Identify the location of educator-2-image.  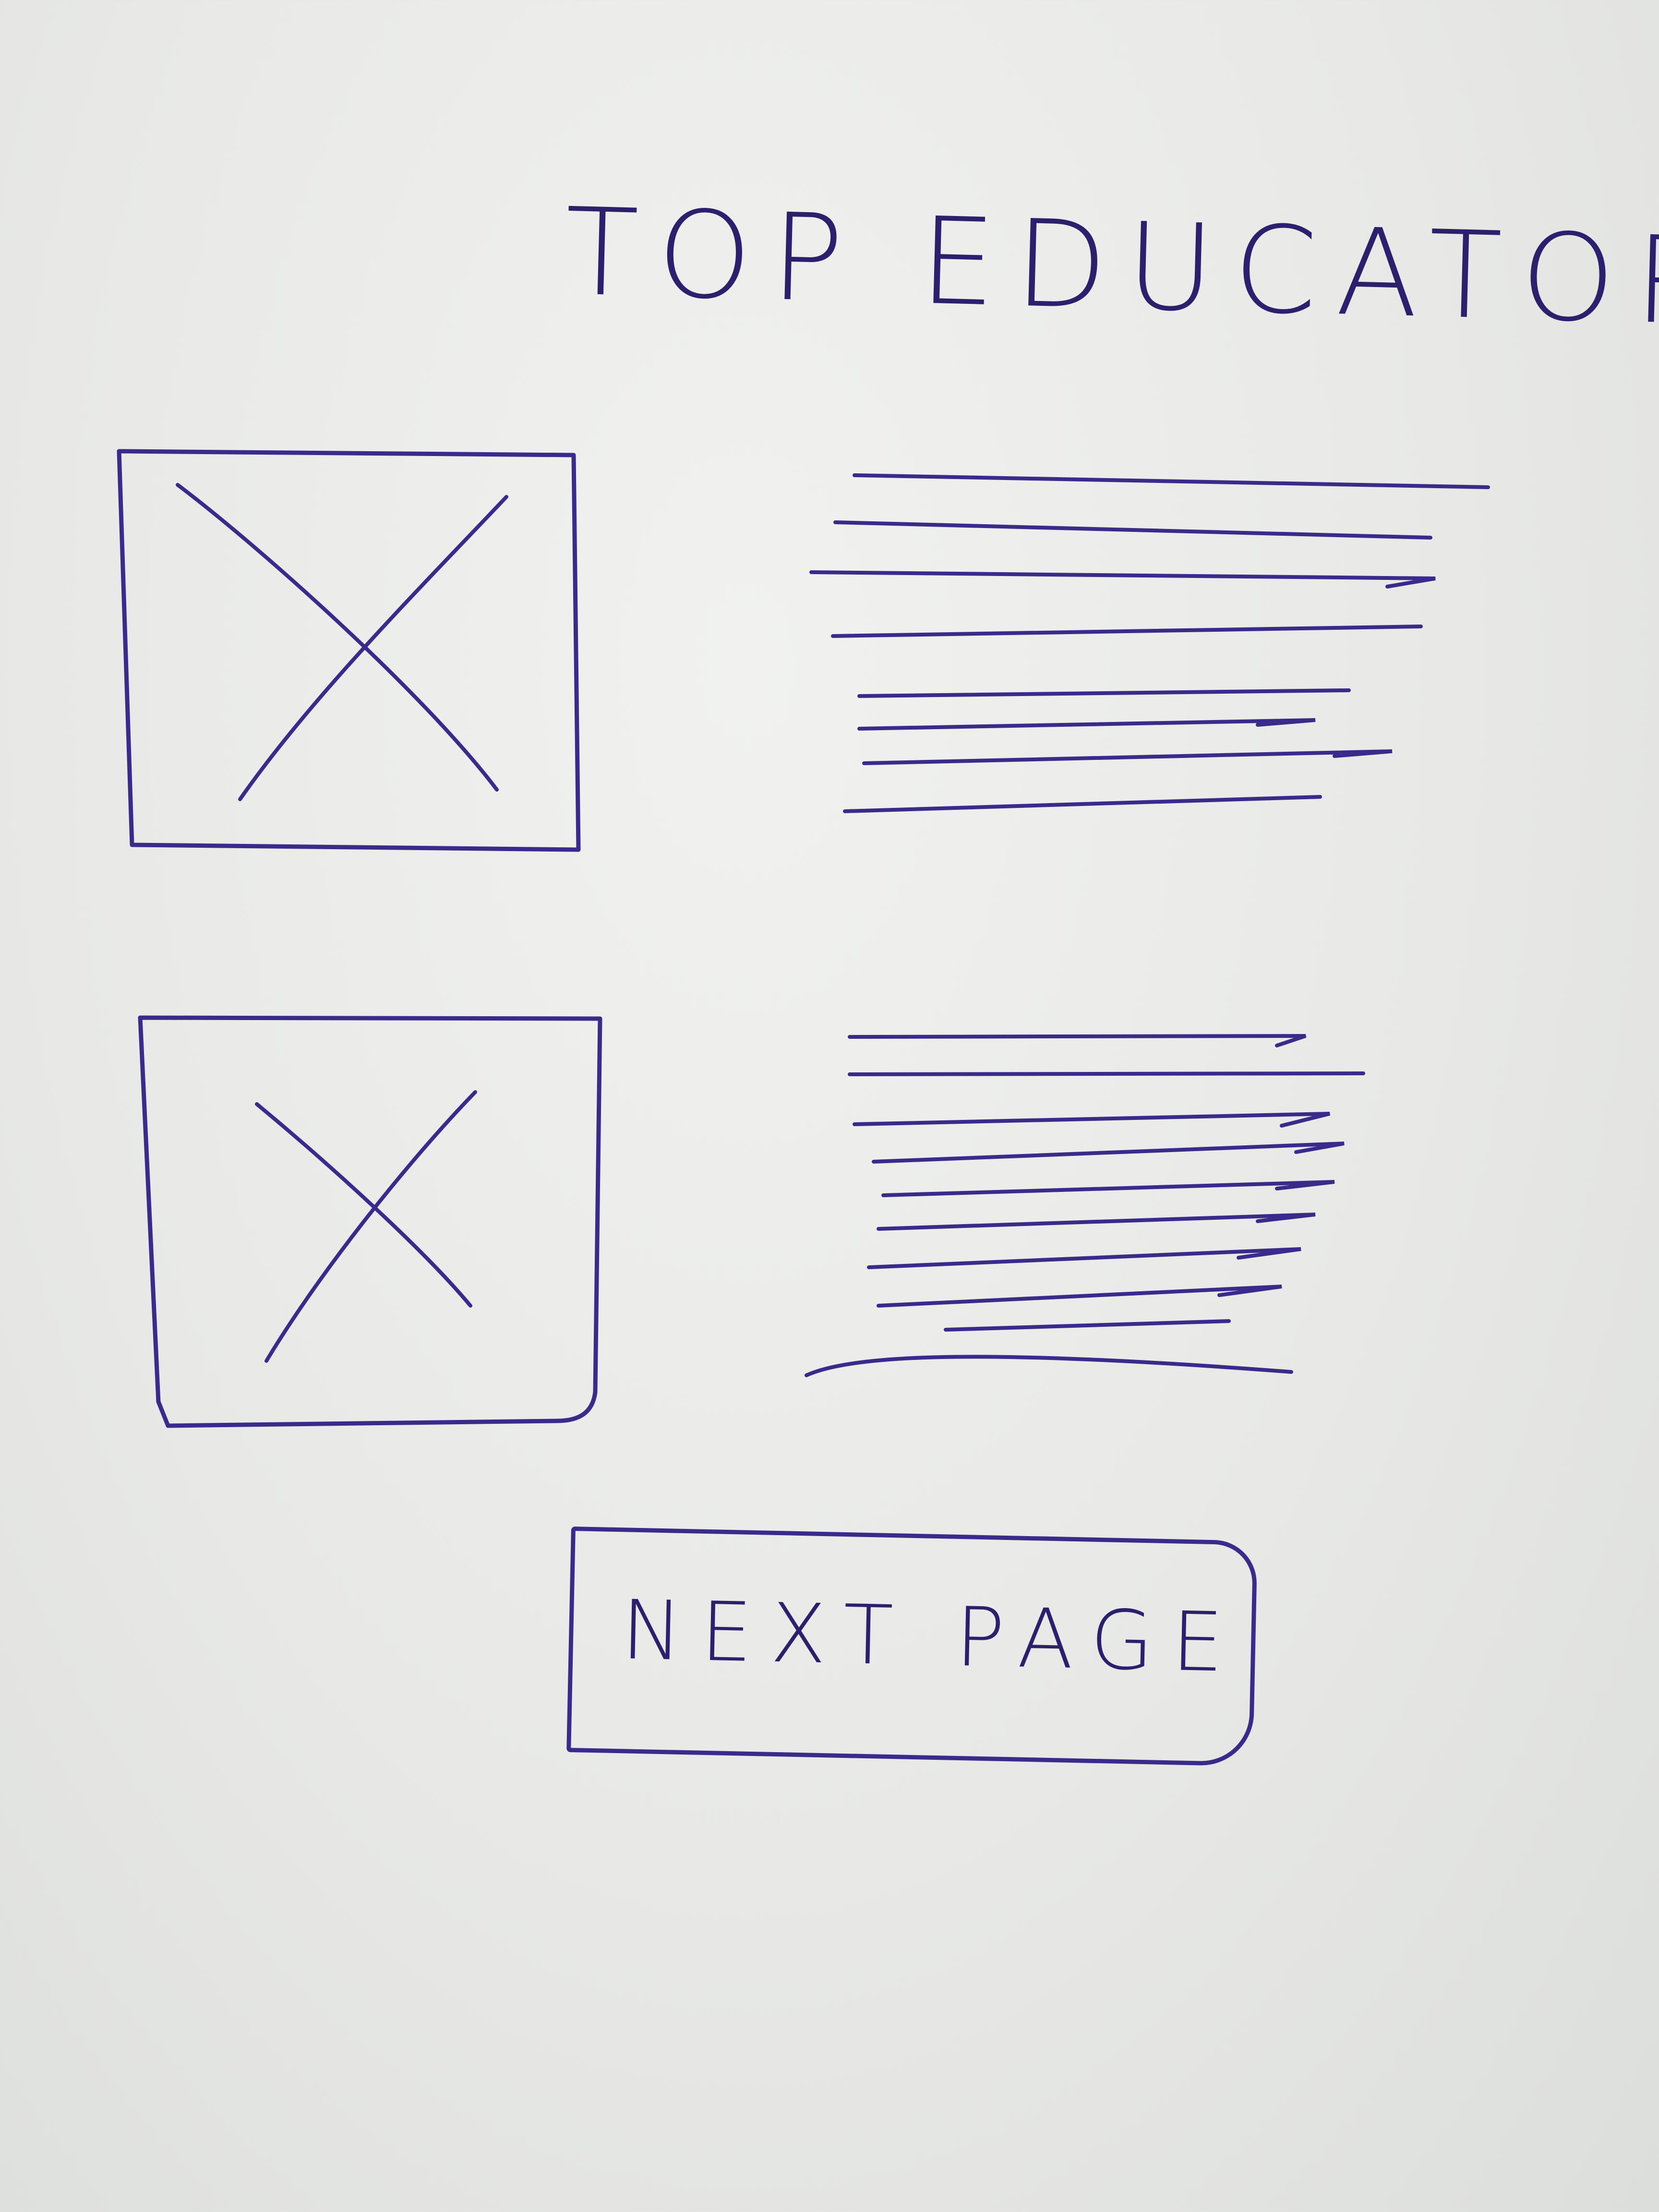
(374, 1224).